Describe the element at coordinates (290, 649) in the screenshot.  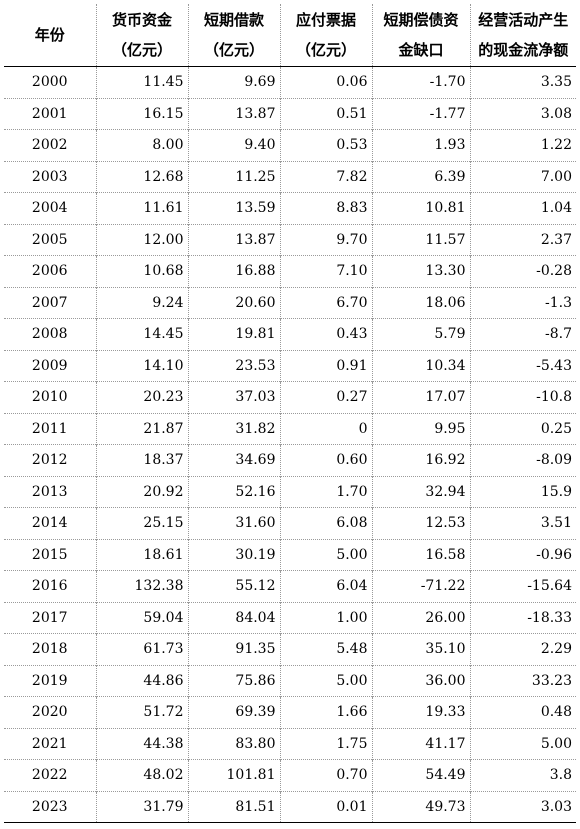
I see `table-row: 2018 61.73 91.35 5.48 35.10 2.29` at that location.